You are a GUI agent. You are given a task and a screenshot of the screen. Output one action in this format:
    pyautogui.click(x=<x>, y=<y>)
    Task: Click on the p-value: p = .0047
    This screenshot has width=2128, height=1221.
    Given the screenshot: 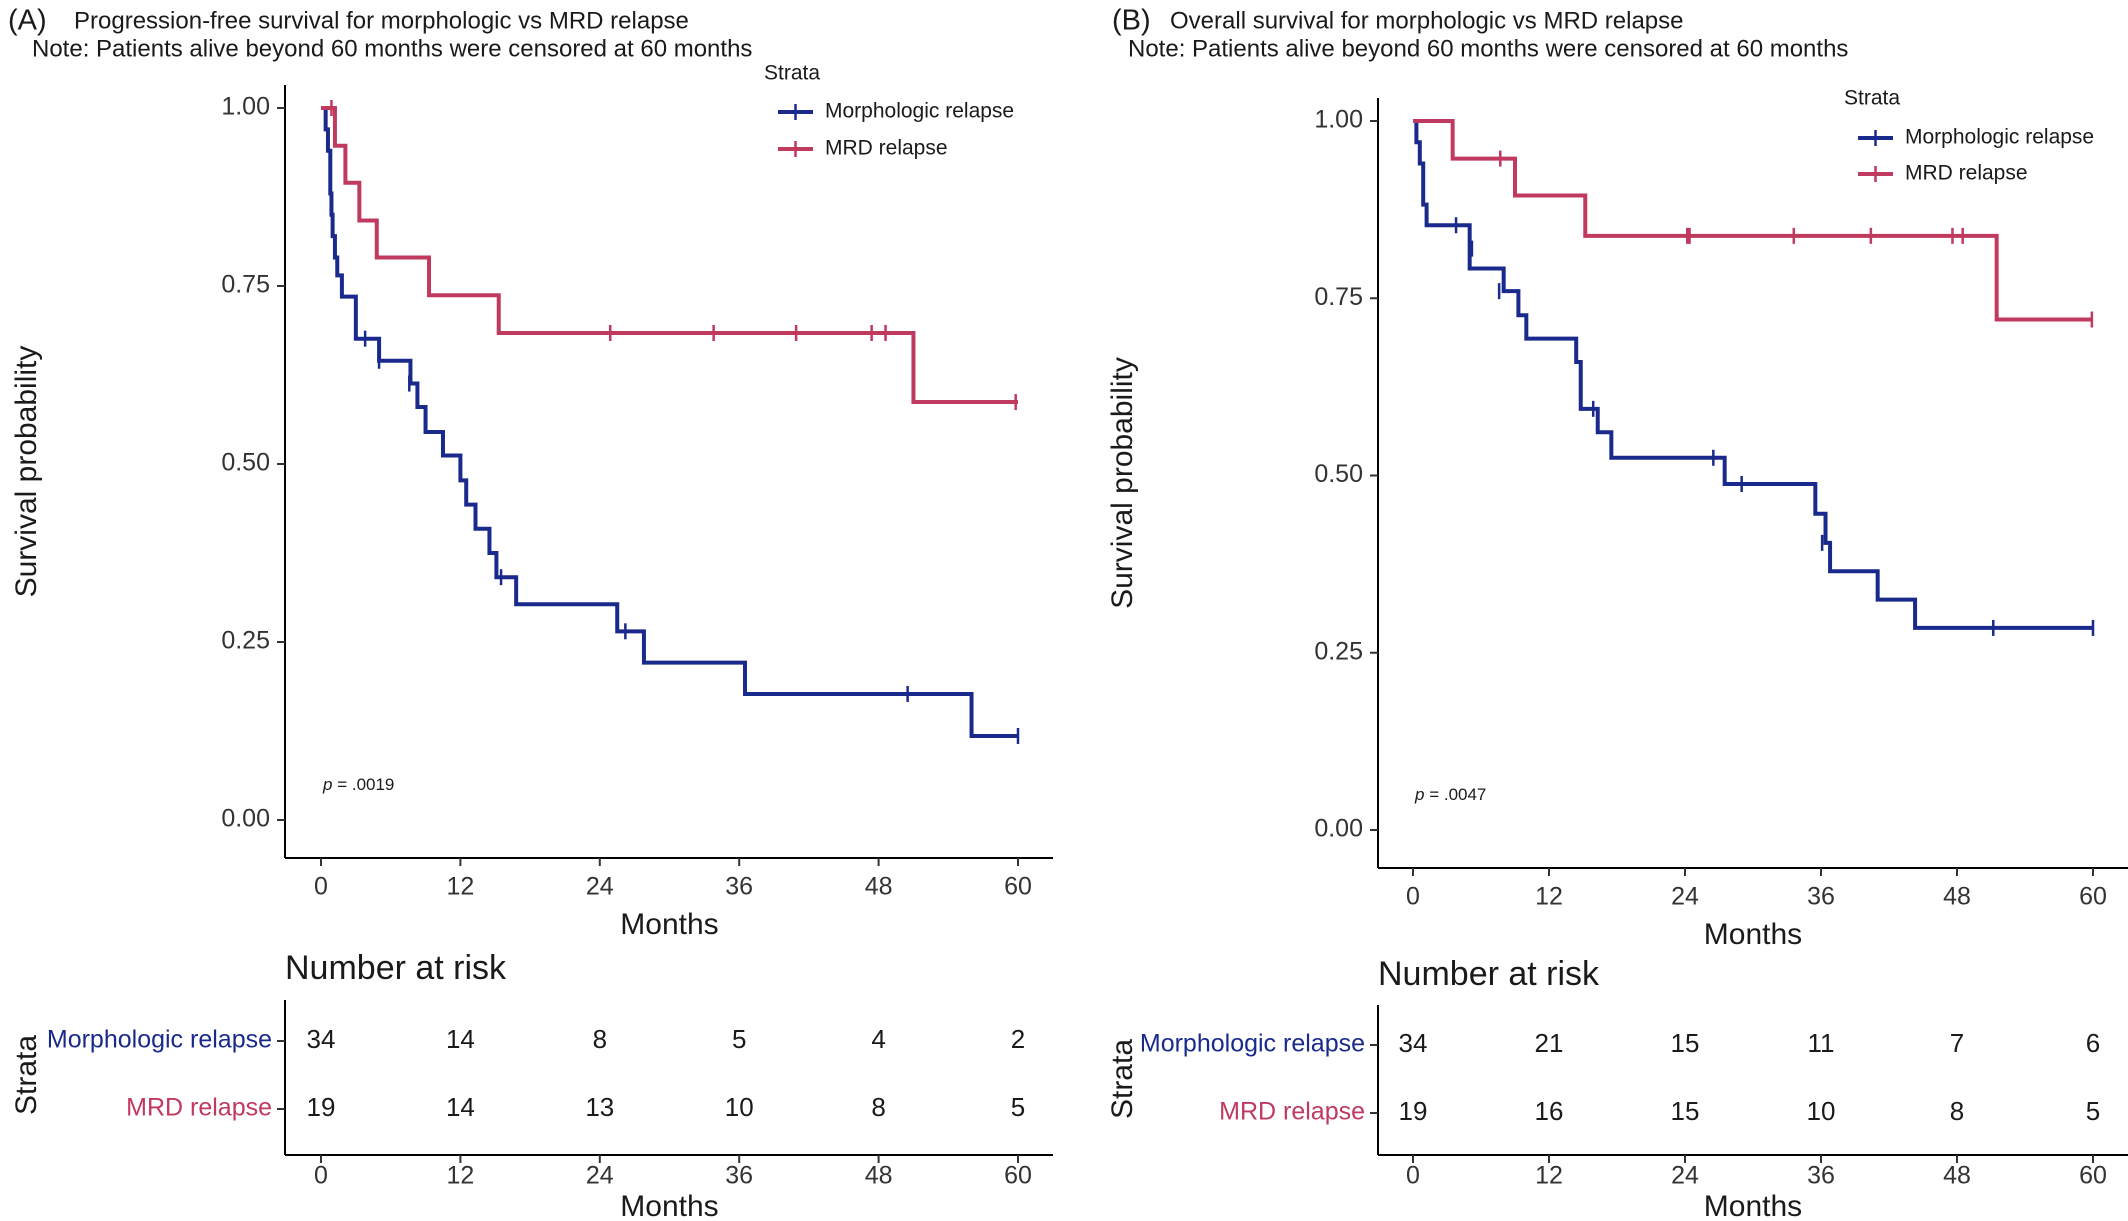 What is the action you would take?
    pyautogui.click(x=1450, y=794)
    